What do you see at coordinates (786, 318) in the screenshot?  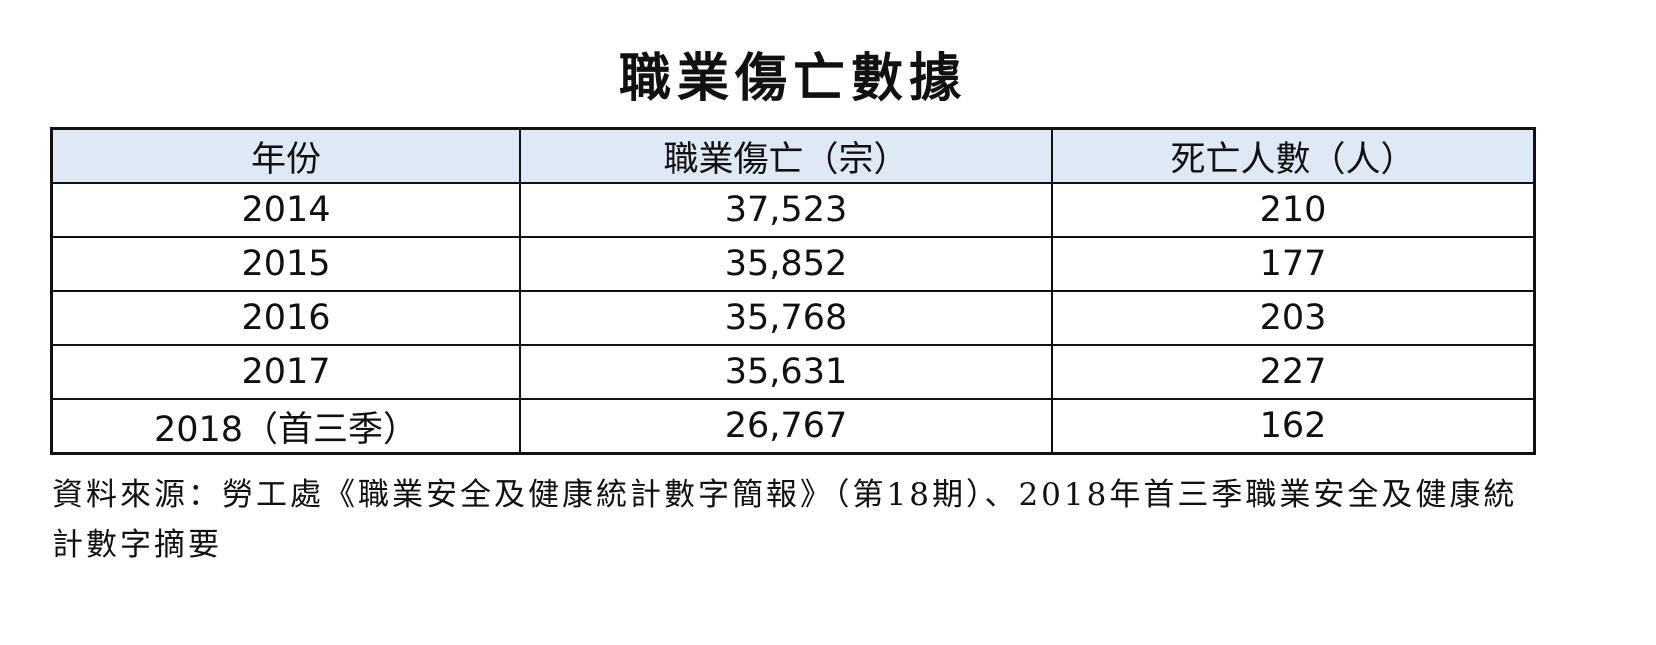 I see `cell-injuries: 35,768` at bounding box center [786, 318].